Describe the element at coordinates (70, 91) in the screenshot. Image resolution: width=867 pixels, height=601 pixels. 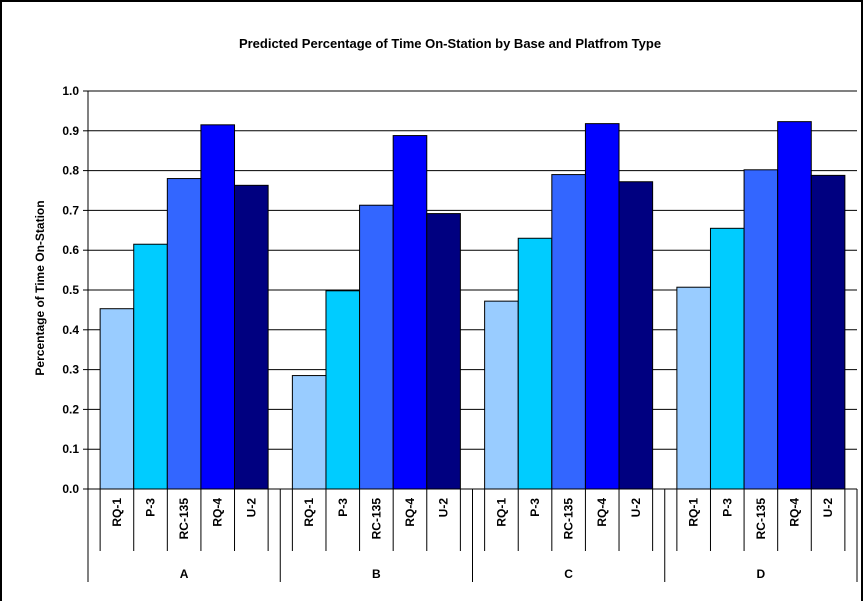
I see `y-tick-label: 1.0` at that location.